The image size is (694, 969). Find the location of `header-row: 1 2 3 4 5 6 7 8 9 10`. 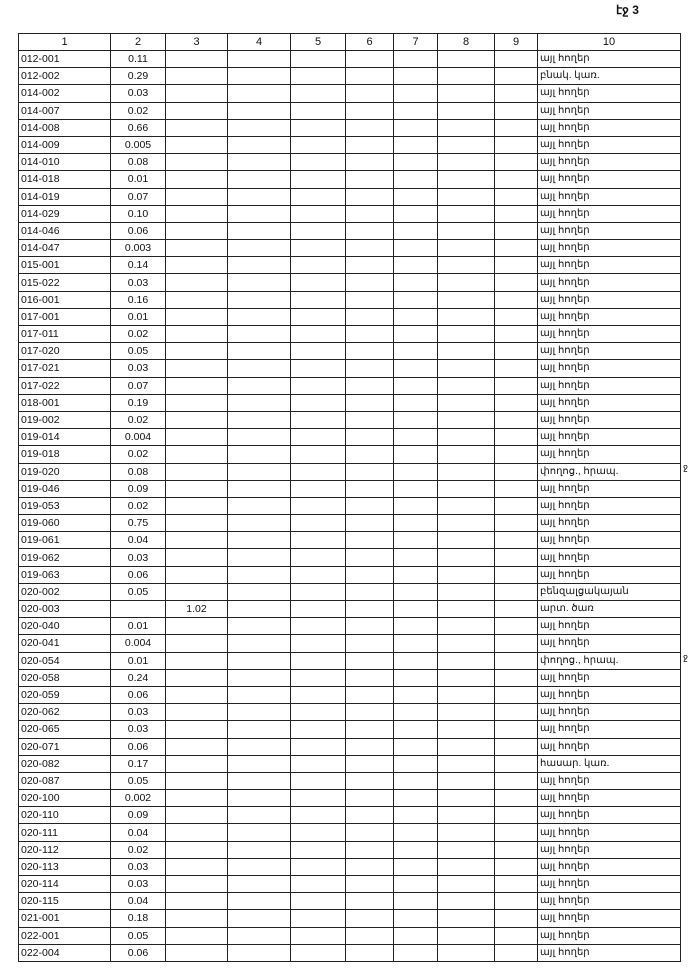

header-row: 1 2 3 4 5 6 7 8 9 10 is located at coordinates (349, 42).